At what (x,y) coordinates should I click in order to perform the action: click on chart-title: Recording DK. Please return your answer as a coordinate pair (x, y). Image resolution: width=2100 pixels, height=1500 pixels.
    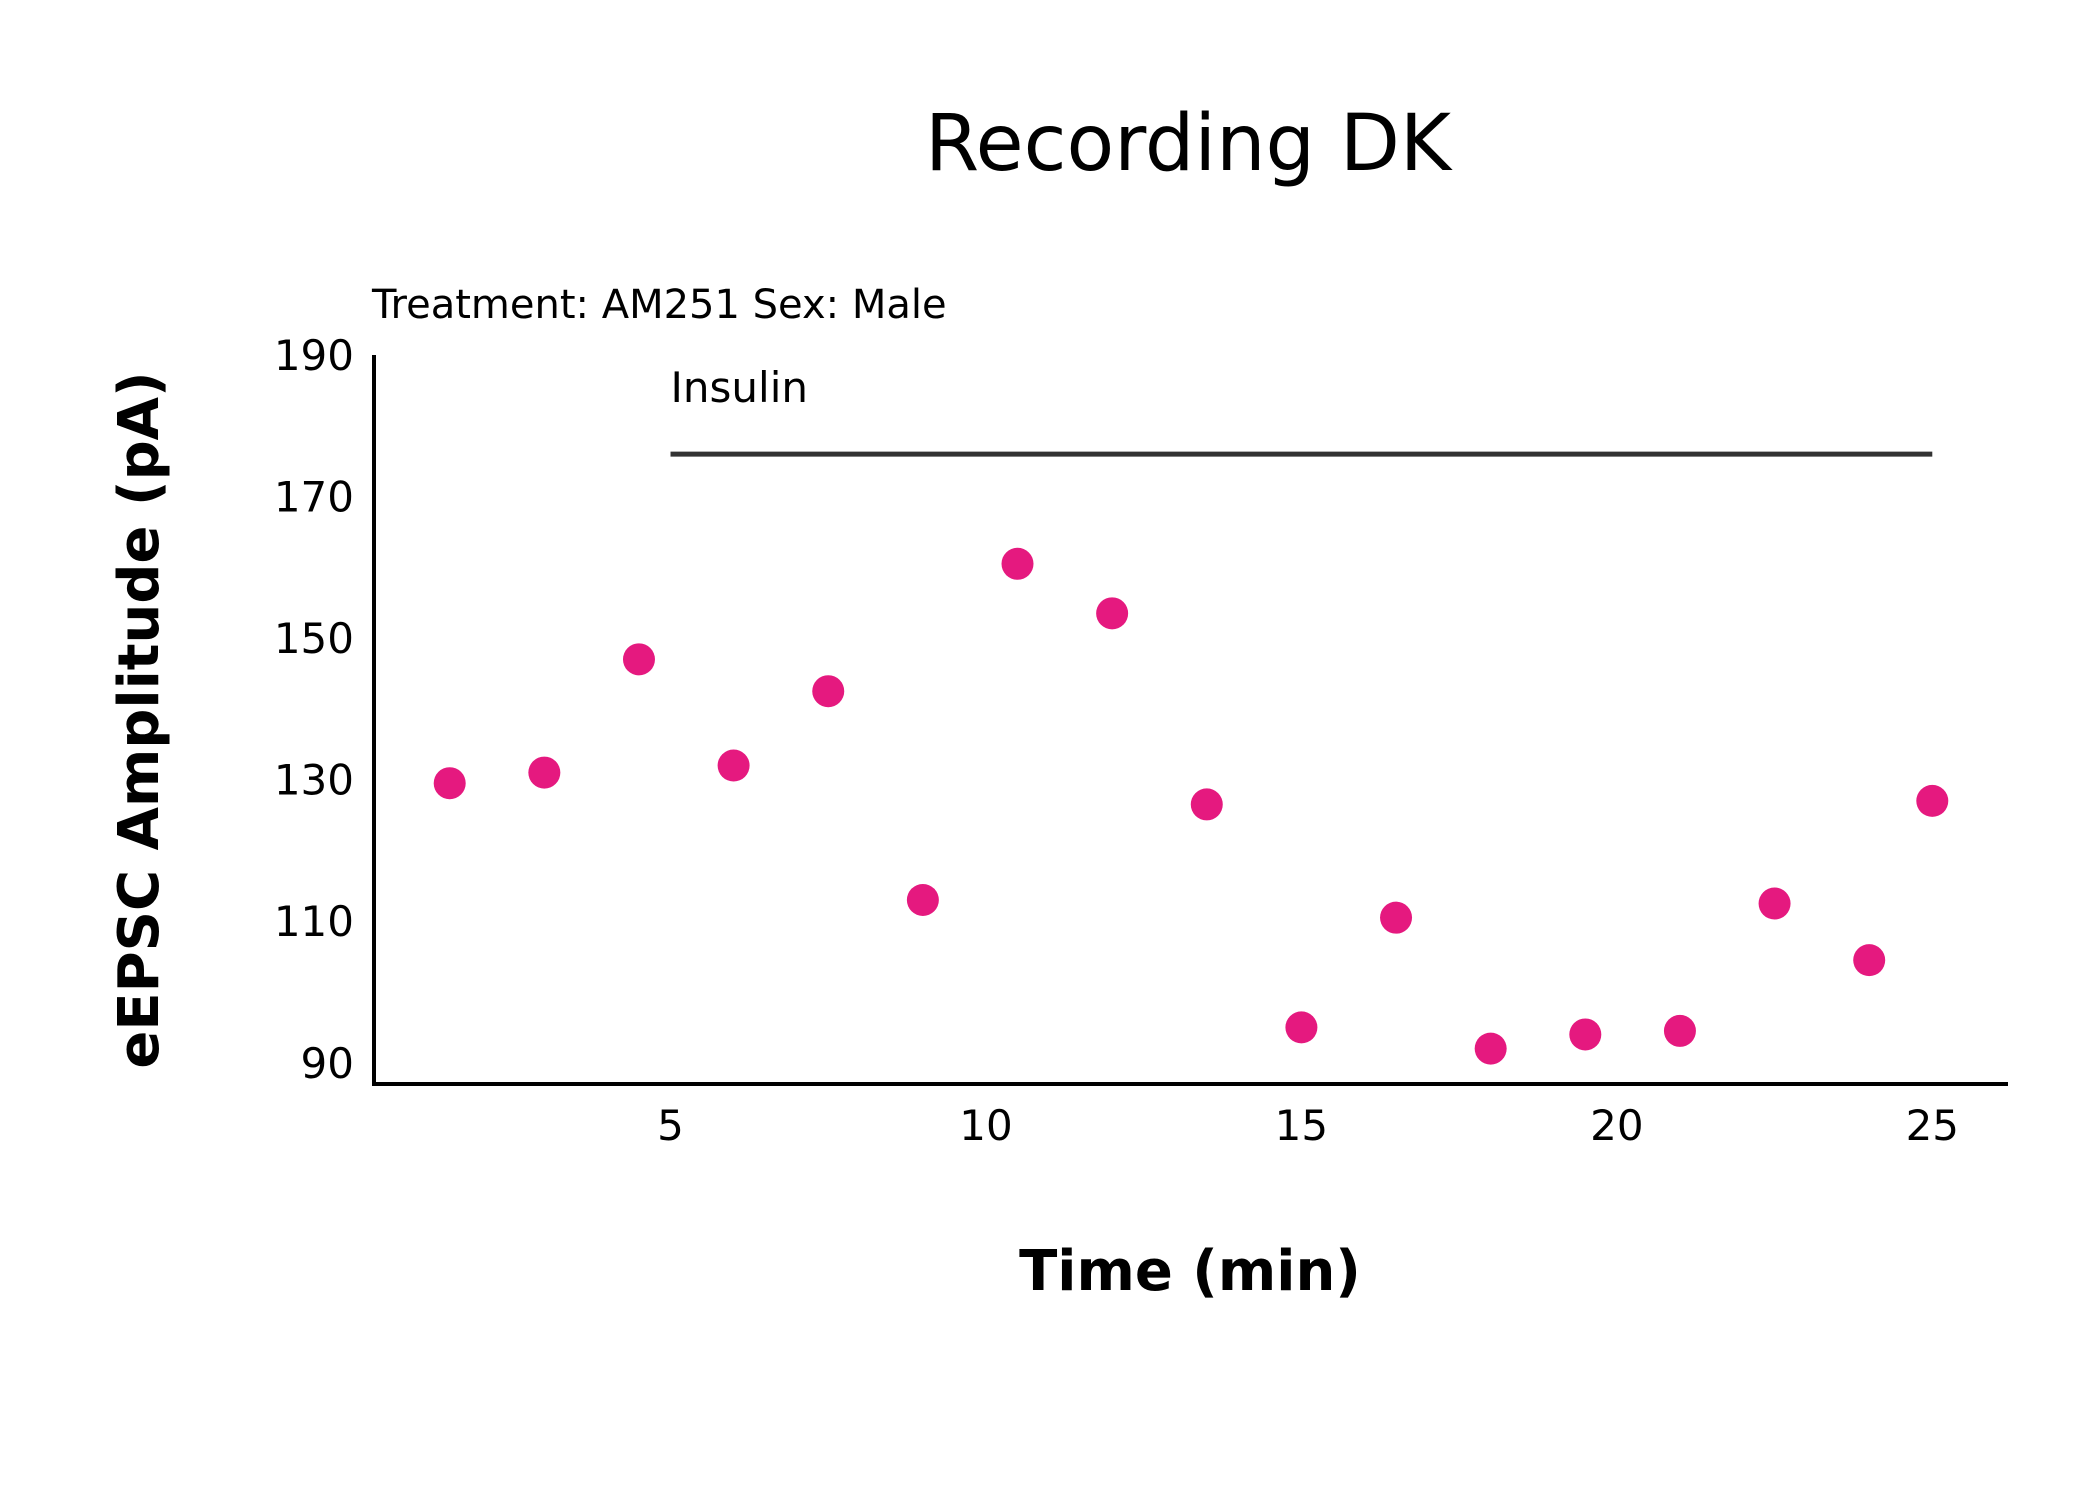
    Looking at the image, I should click on (1189, 144).